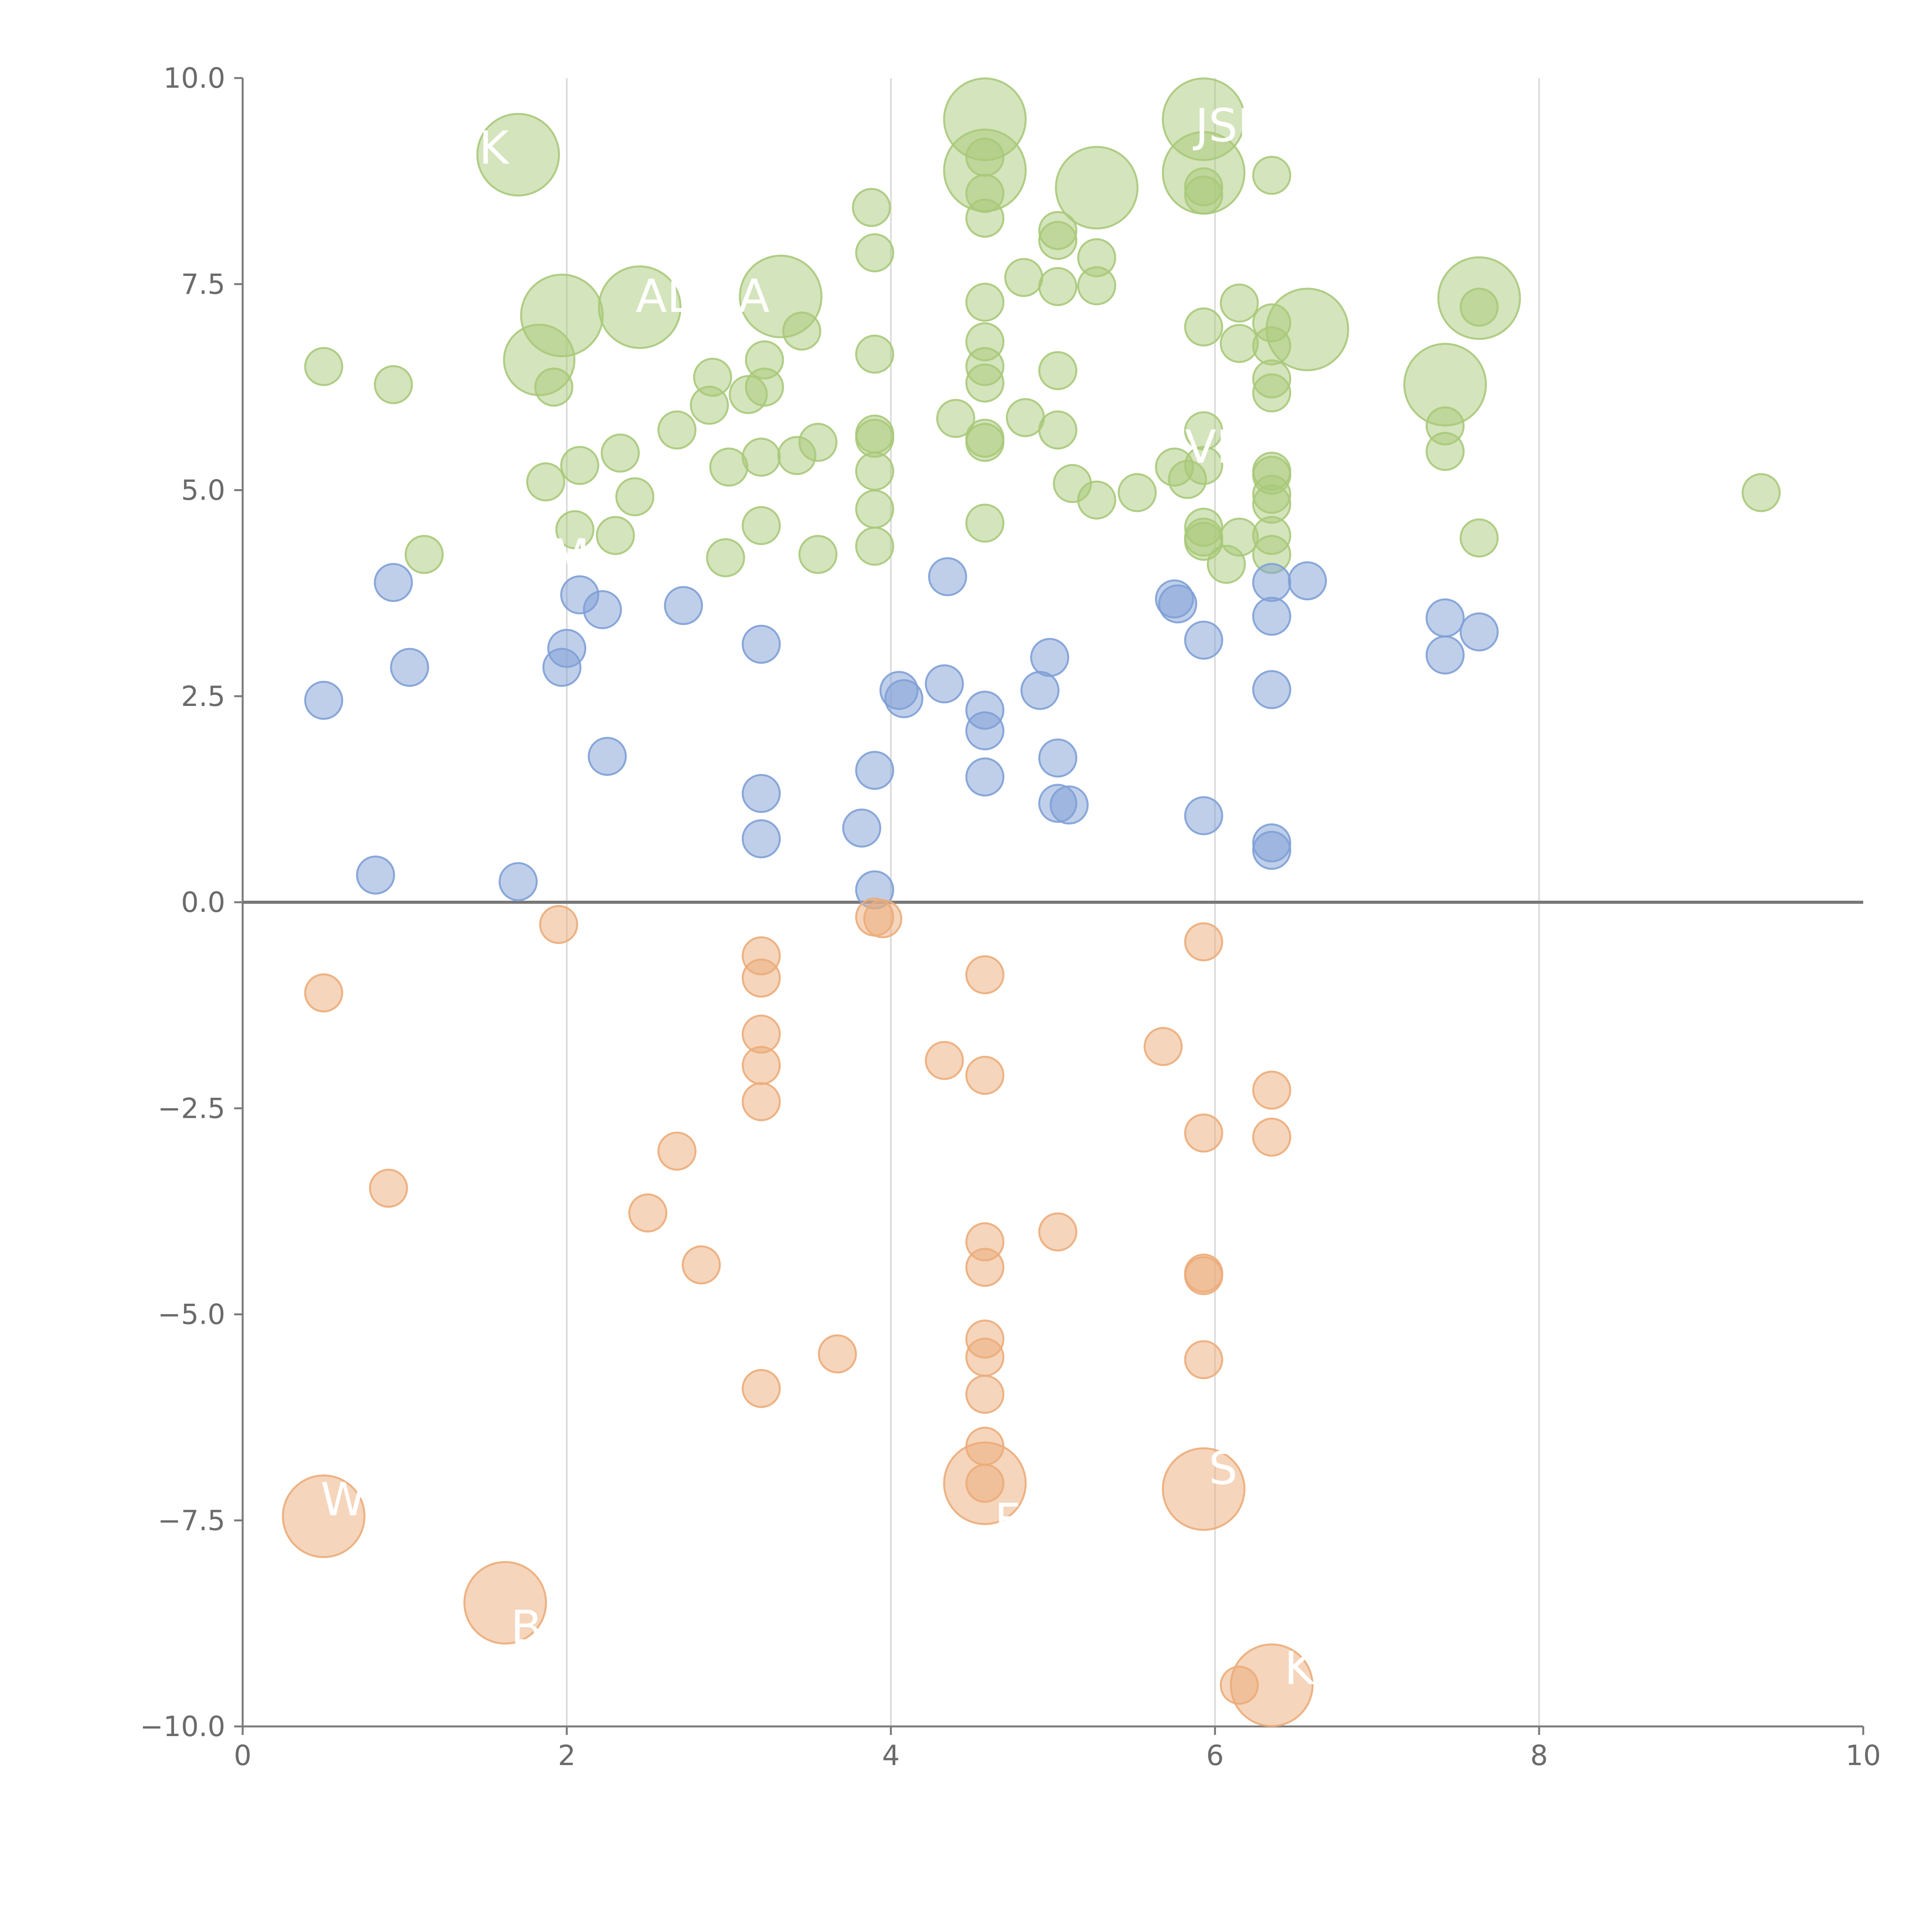 This screenshot has width=1932, height=1932. What do you see at coordinates (192, 1314) in the screenshot?
I see `y-tick-label: −5.0` at bounding box center [192, 1314].